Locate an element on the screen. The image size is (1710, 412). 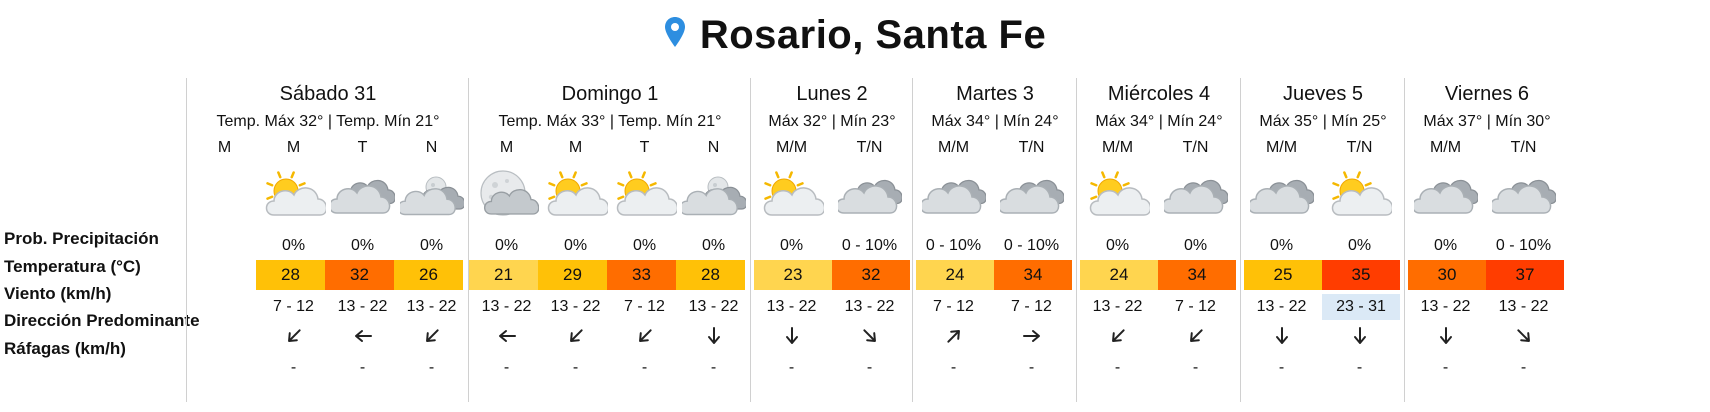
day-name: Jueves 5 is located at coordinates (1323, 94).